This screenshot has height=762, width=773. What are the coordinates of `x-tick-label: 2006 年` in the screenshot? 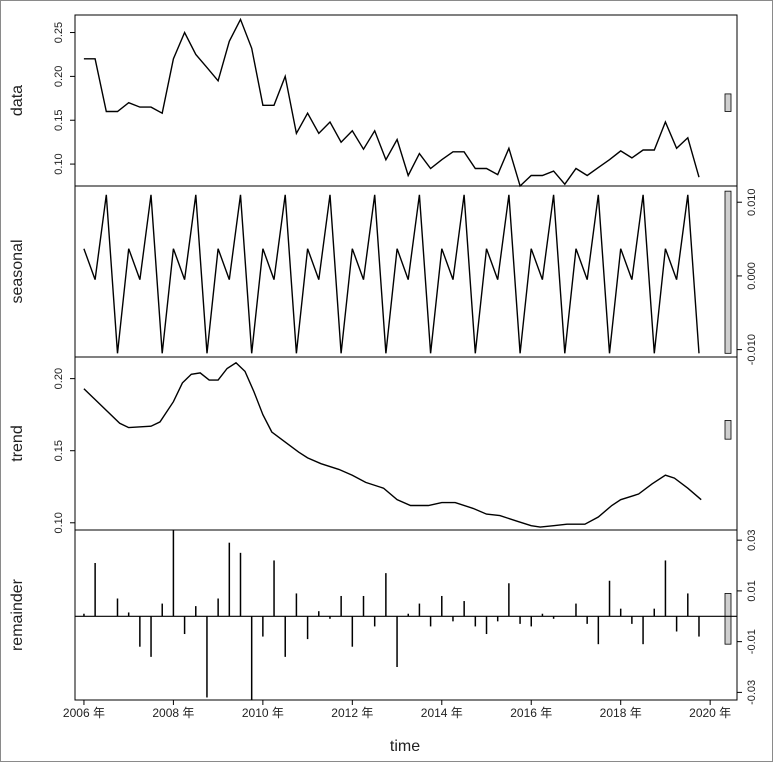 It's located at (84, 713).